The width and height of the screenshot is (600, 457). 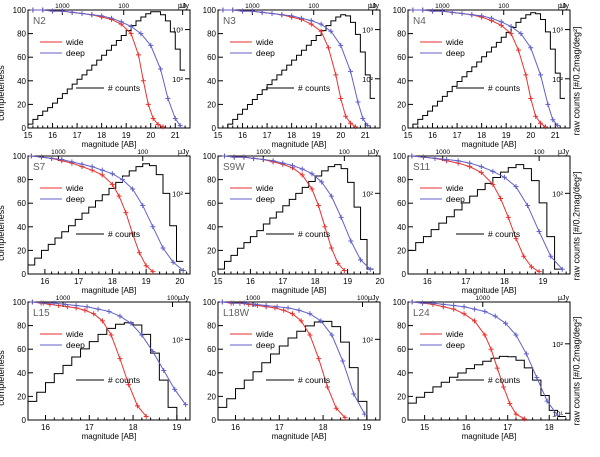 I want to click on count-tick-label: 10², so click(x=557, y=193).